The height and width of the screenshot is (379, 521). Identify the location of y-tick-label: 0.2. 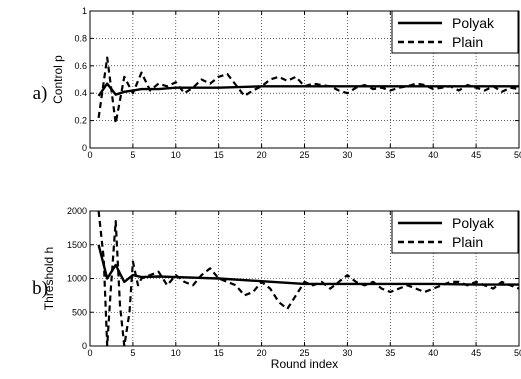
(80, 121).